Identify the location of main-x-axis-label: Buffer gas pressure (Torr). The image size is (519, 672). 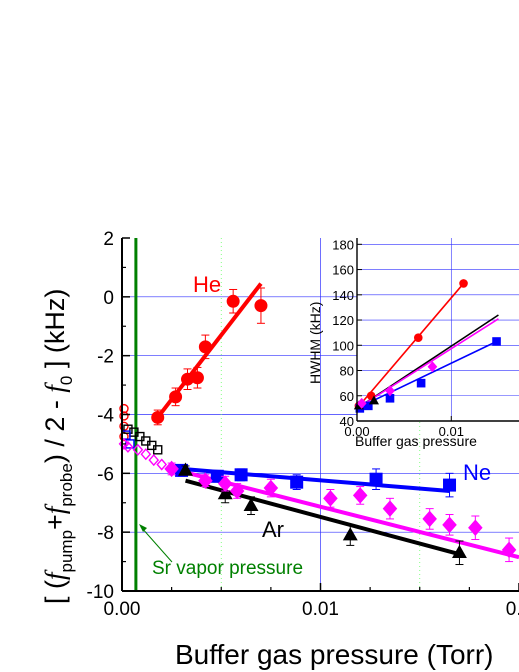
(334, 654).